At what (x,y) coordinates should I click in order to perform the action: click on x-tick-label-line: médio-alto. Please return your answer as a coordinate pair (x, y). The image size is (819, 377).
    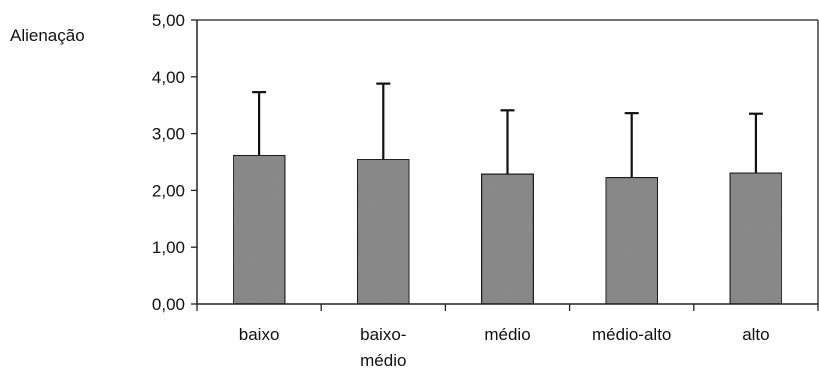
    Looking at the image, I should click on (631, 334).